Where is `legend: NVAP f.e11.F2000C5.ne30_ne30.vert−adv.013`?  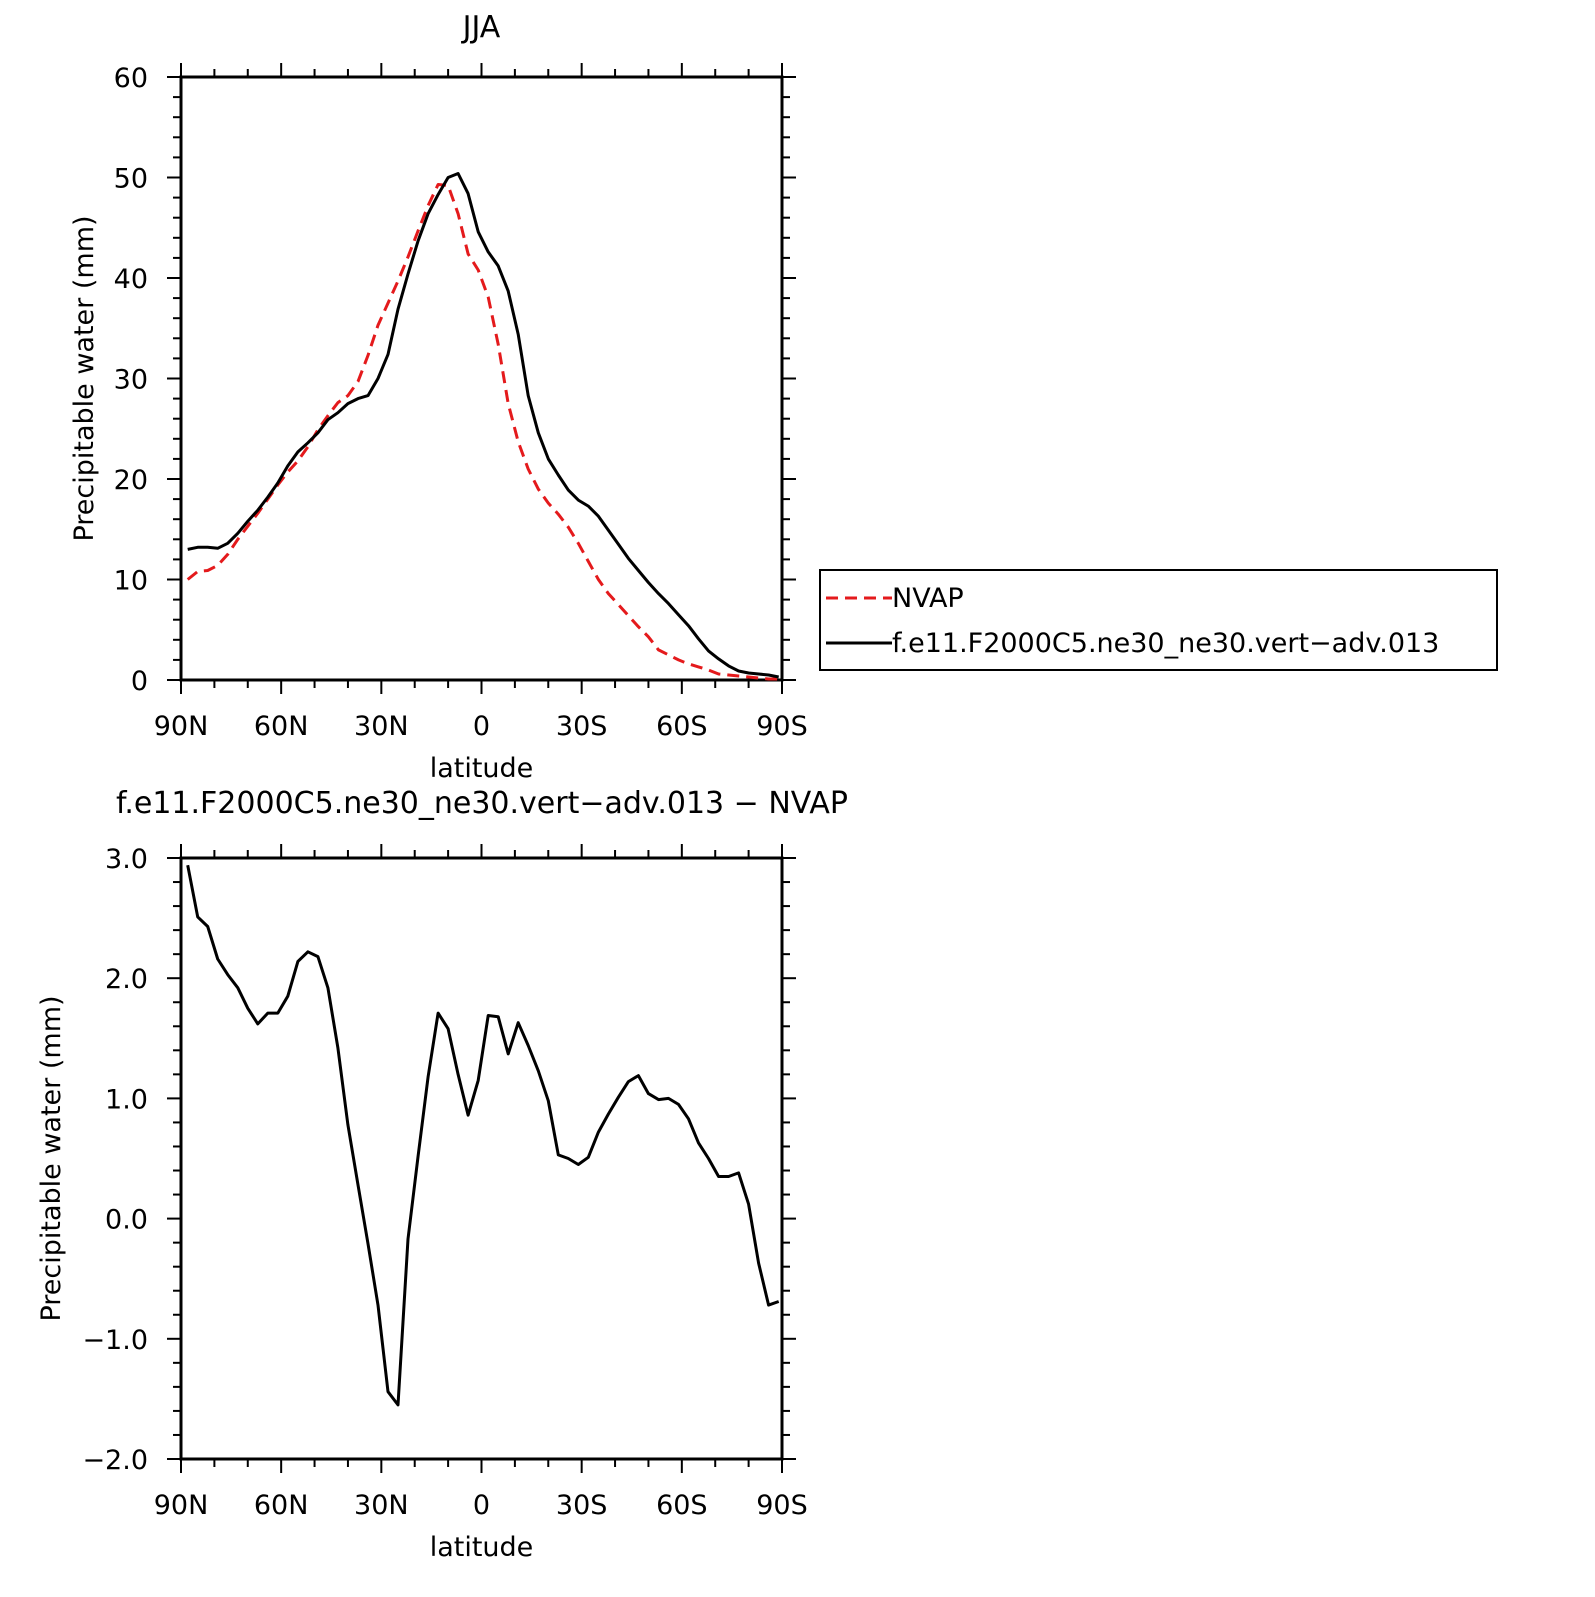
legend: NVAP f.e11.F2000C5.ne30_ne30.vert−adv.013 is located at coordinates (1158, 620).